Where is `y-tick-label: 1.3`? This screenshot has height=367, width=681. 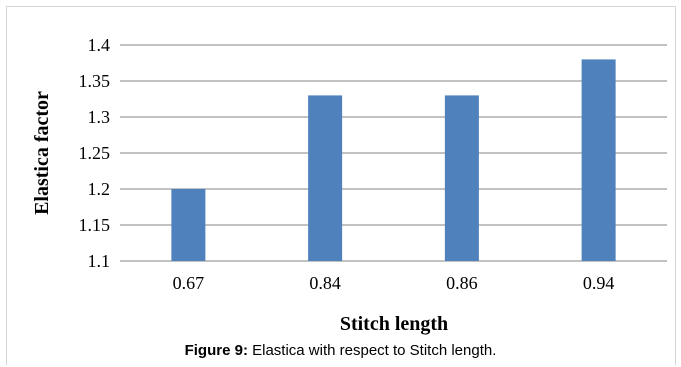 y-tick-label: 1.3 is located at coordinates (99, 117).